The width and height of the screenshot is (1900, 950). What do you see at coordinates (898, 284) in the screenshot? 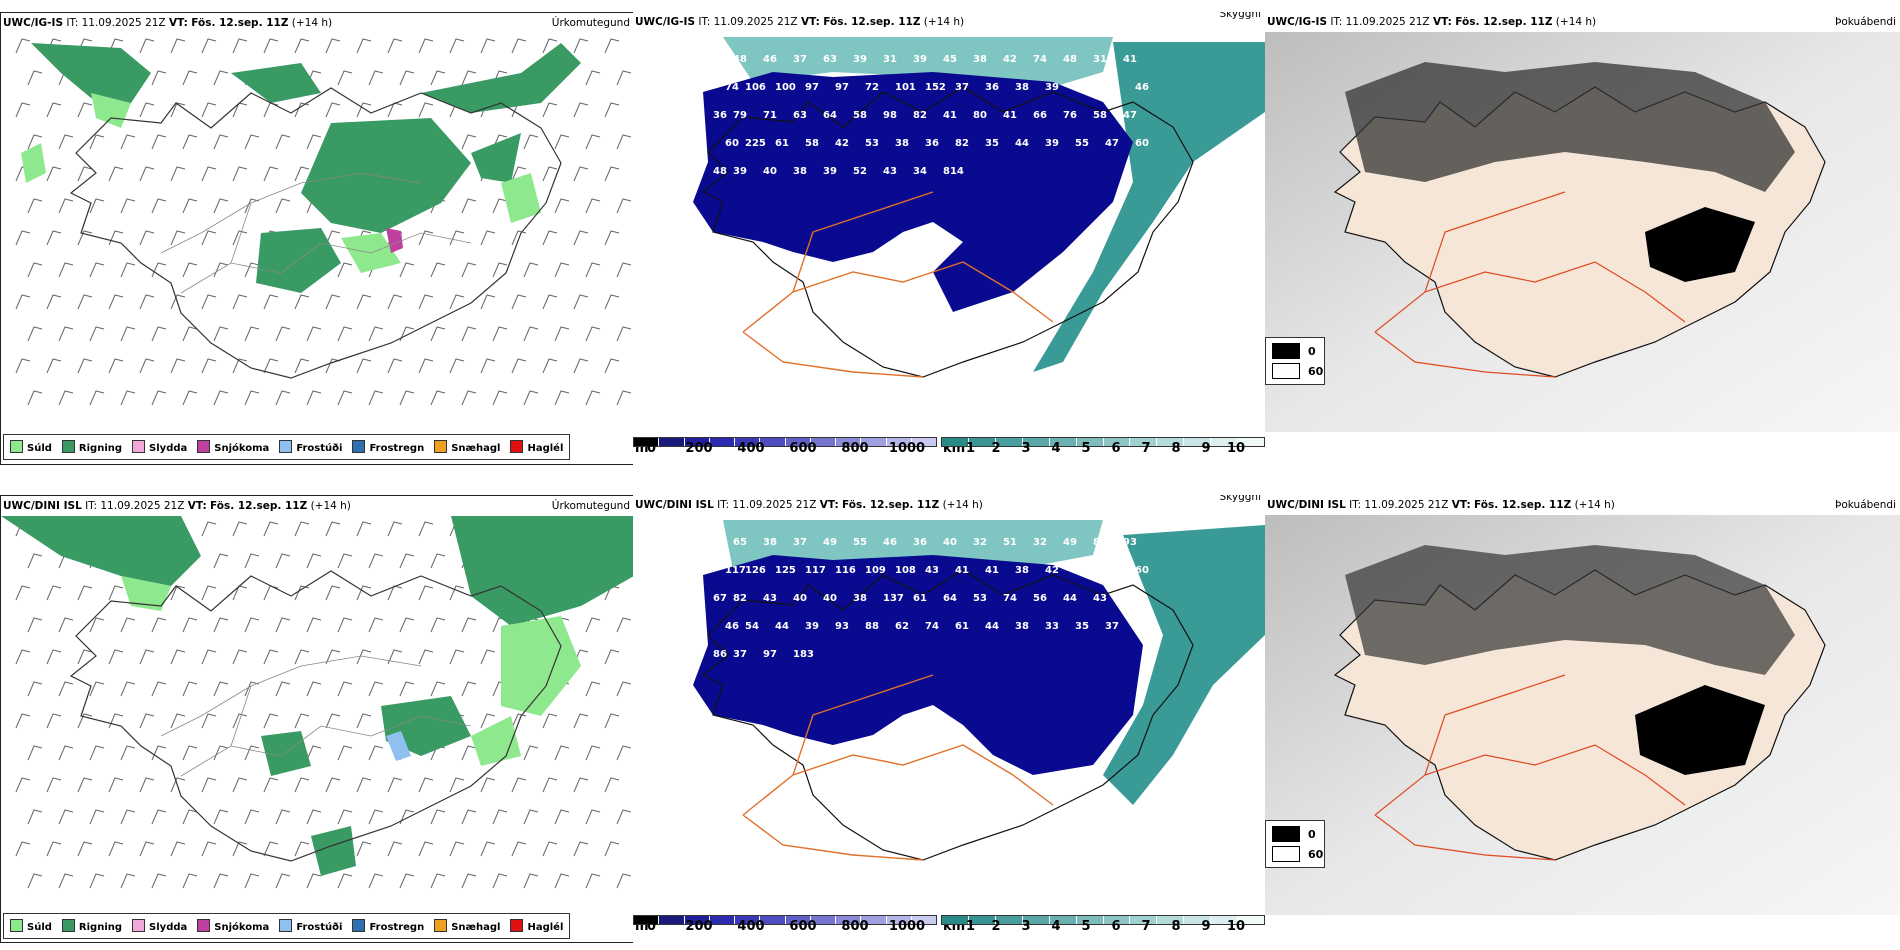
I see `roads` at bounding box center [898, 284].